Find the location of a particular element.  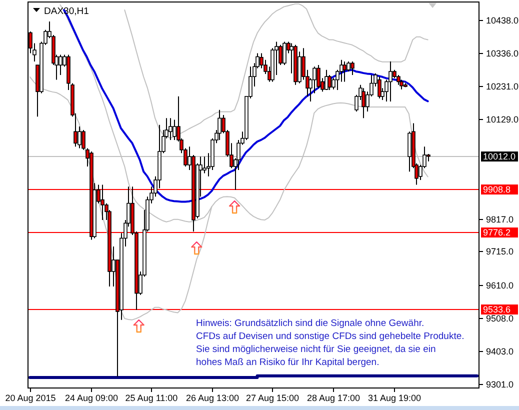

y-tick-label: 9301.0 is located at coordinates (500, 385).